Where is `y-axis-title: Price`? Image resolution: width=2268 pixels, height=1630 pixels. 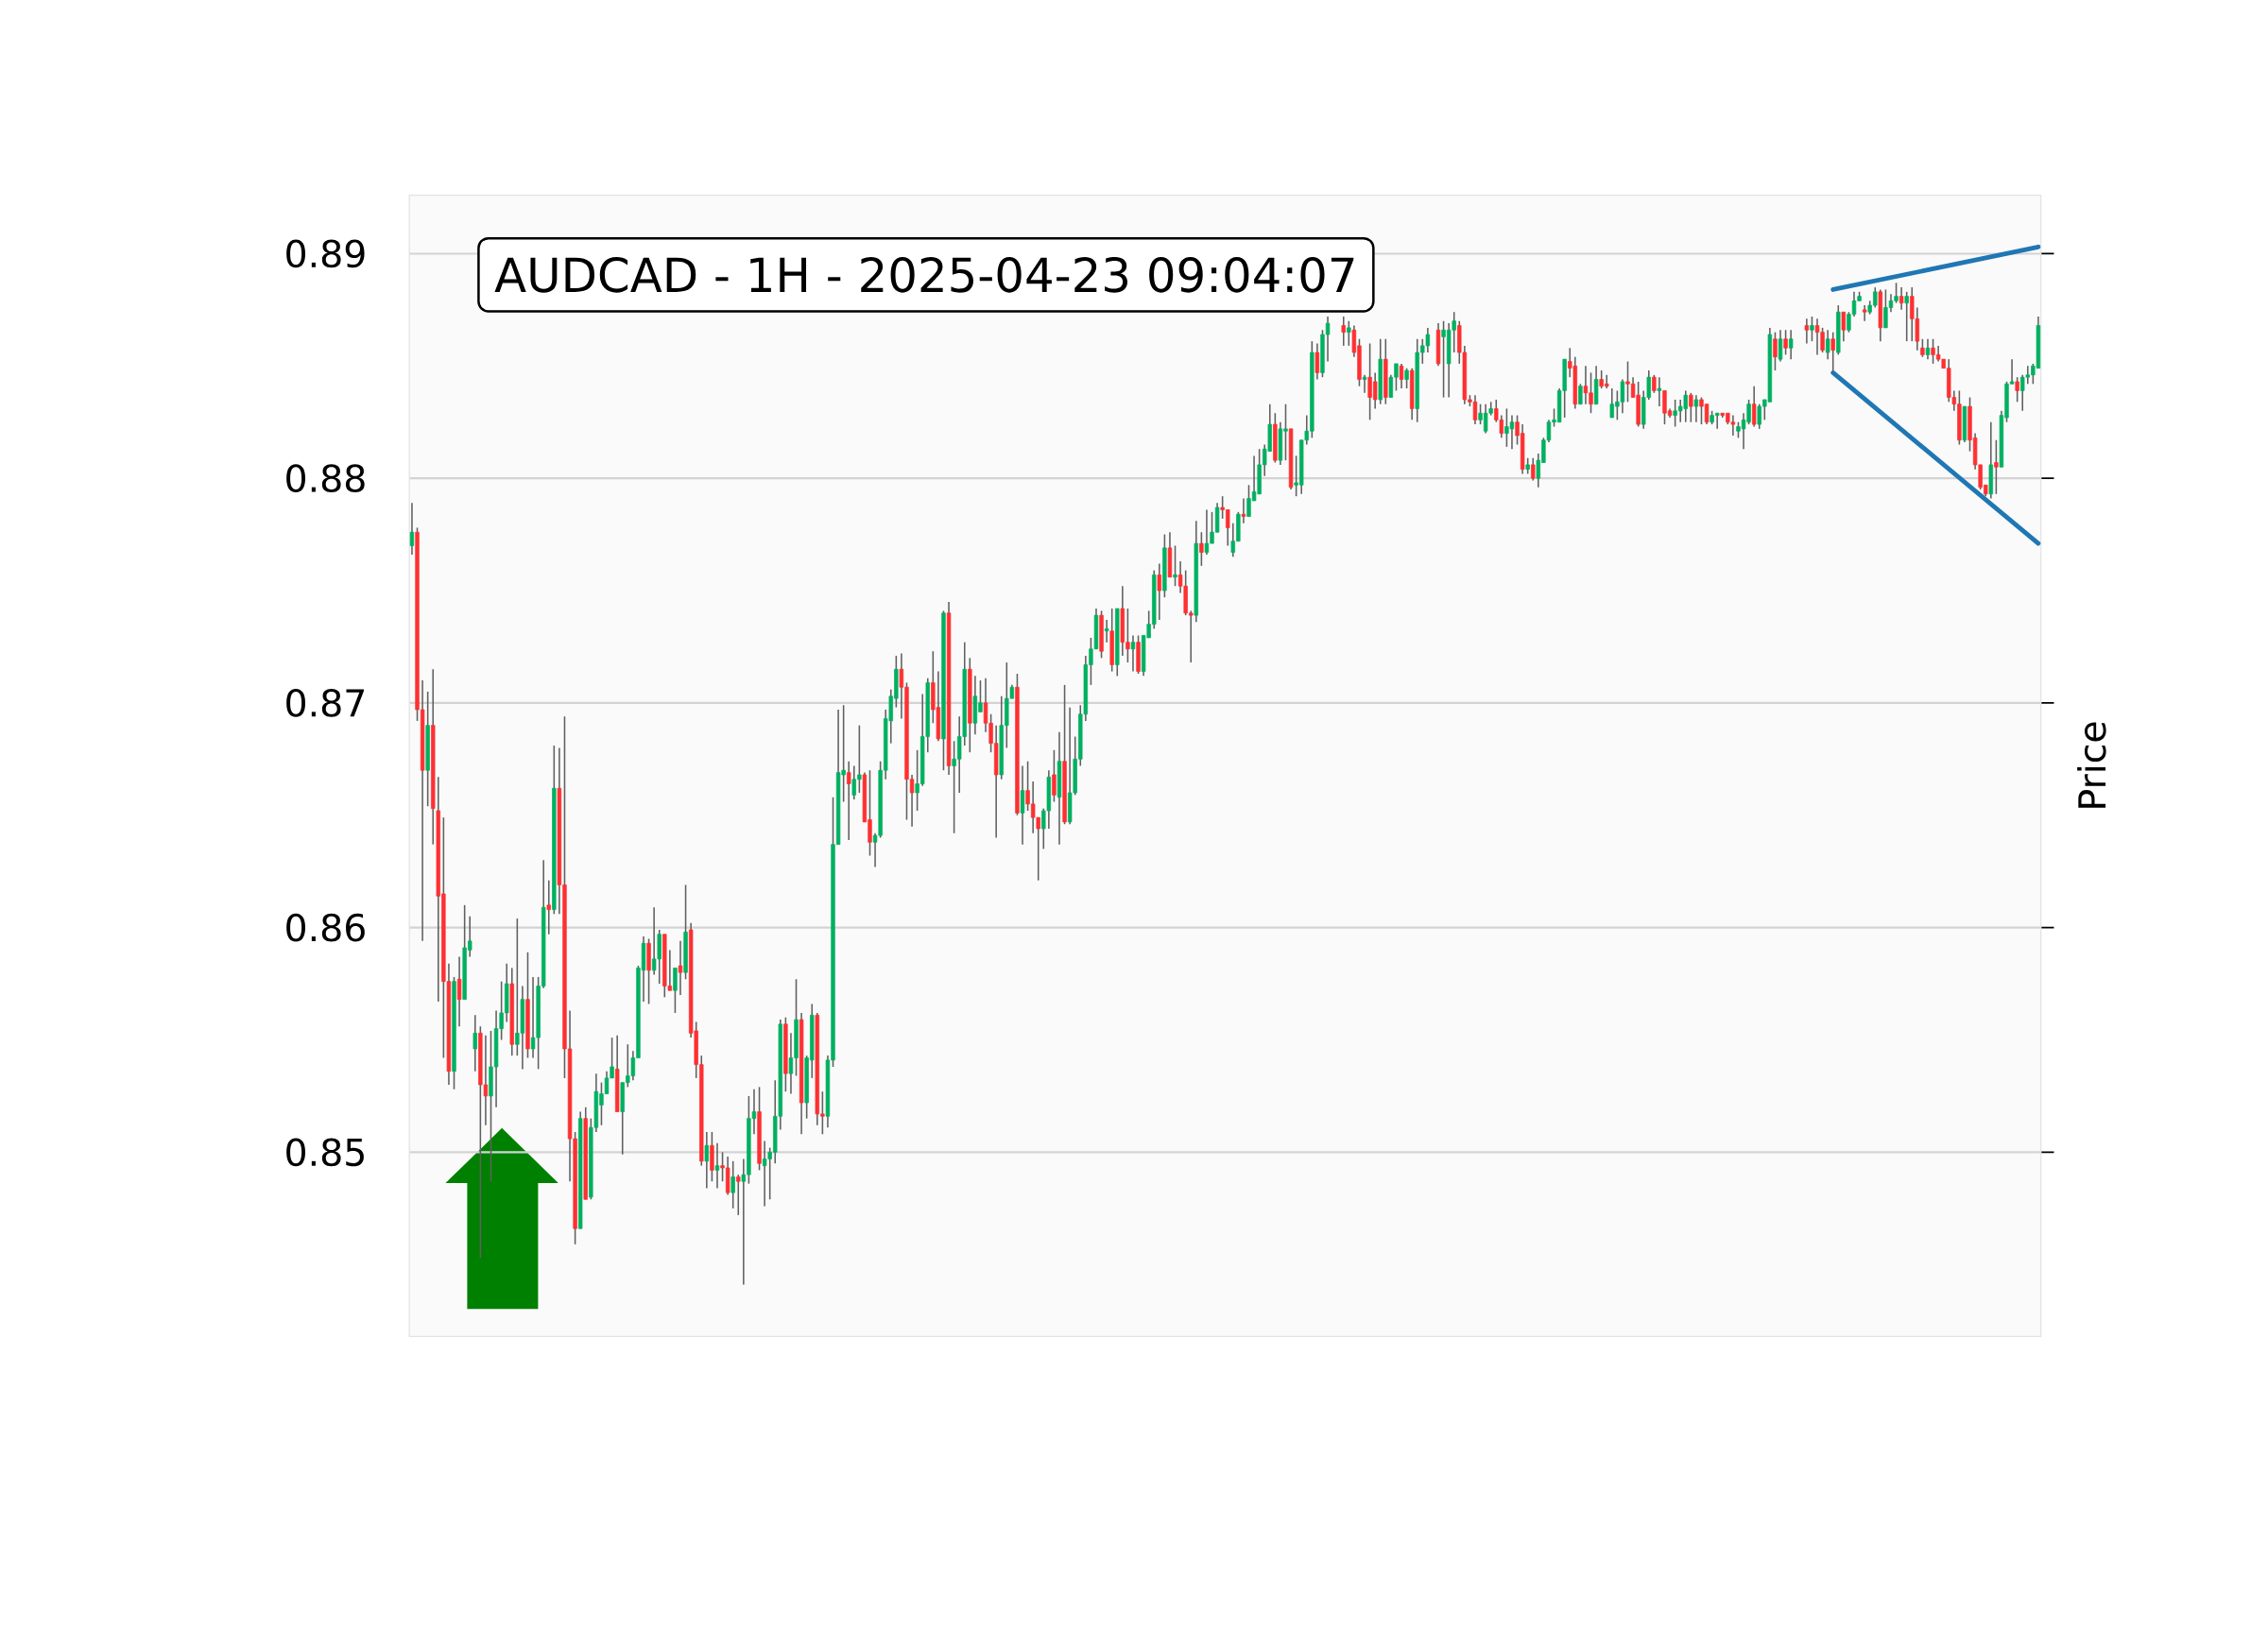
y-axis-title: Price is located at coordinates (2091, 765).